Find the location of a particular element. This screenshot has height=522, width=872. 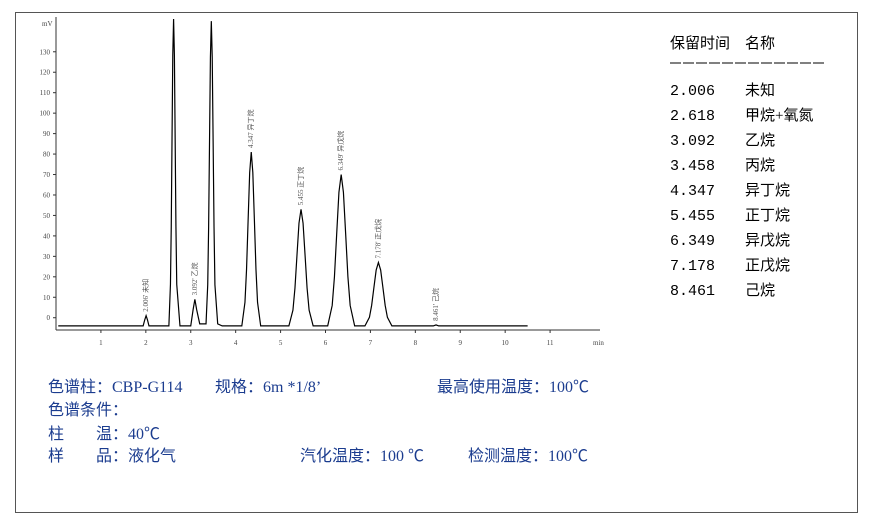

condition: 检测温度：100℃ is located at coordinates (528, 456).